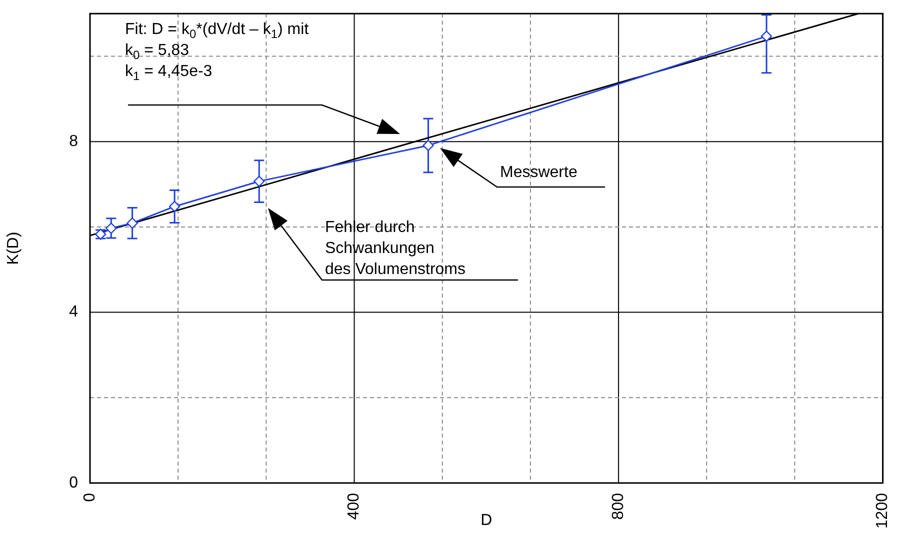 The width and height of the screenshot is (904, 534). What do you see at coordinates (618, 506) in the screenshot?
I see `x-tick-label: 800` at bounding box center [618, 506].